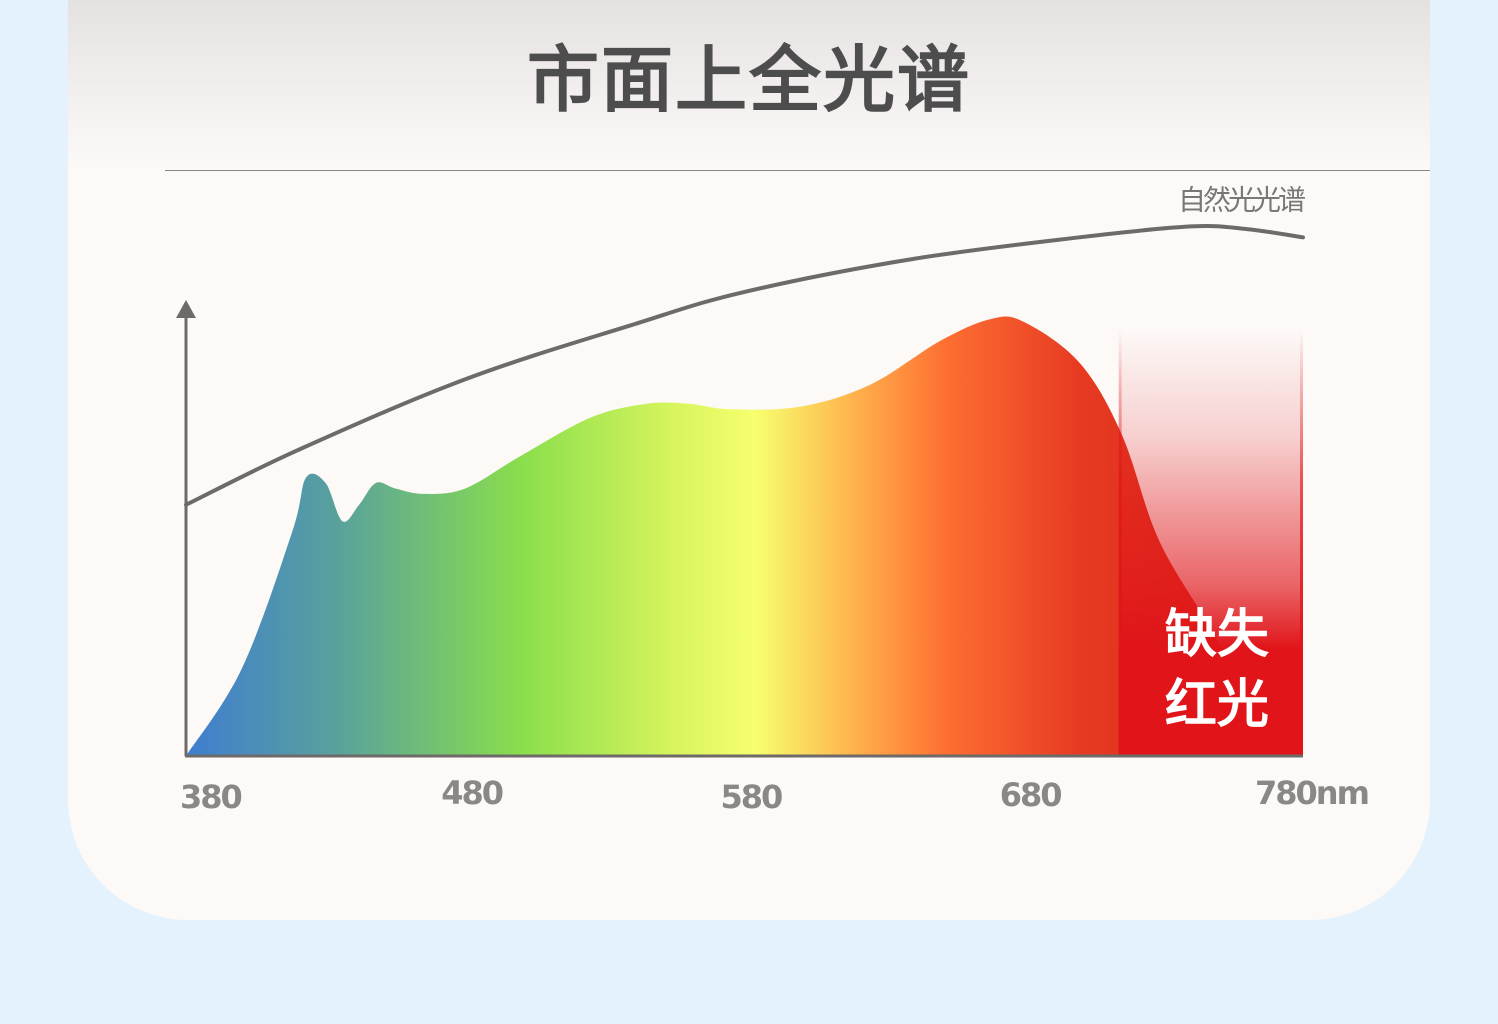  I want to click on missing-red-label-line: 缺失, so click(1217, 635).